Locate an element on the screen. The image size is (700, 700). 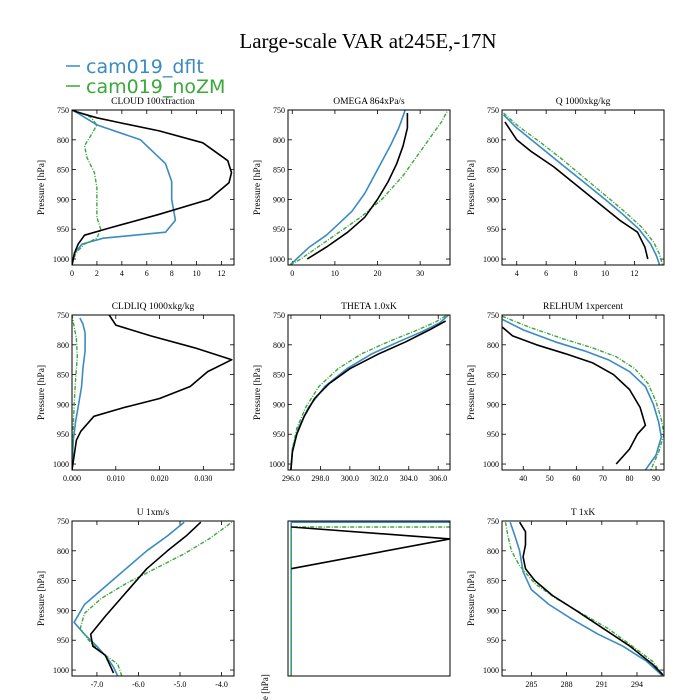
x-tick-label: 300.0 is located at coordinates (350, 478).